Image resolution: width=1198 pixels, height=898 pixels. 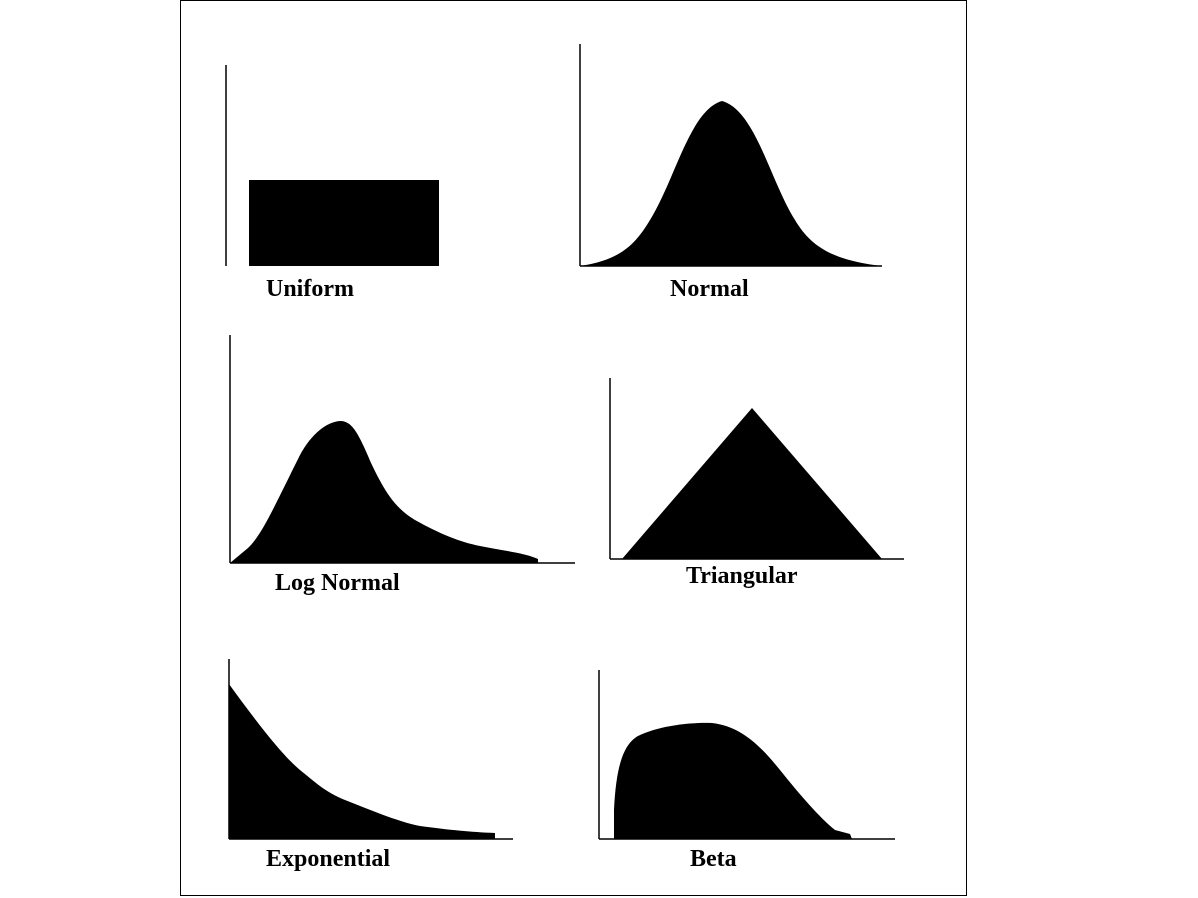 I want to click on beta-density-shape, so click(x=733, y=780).